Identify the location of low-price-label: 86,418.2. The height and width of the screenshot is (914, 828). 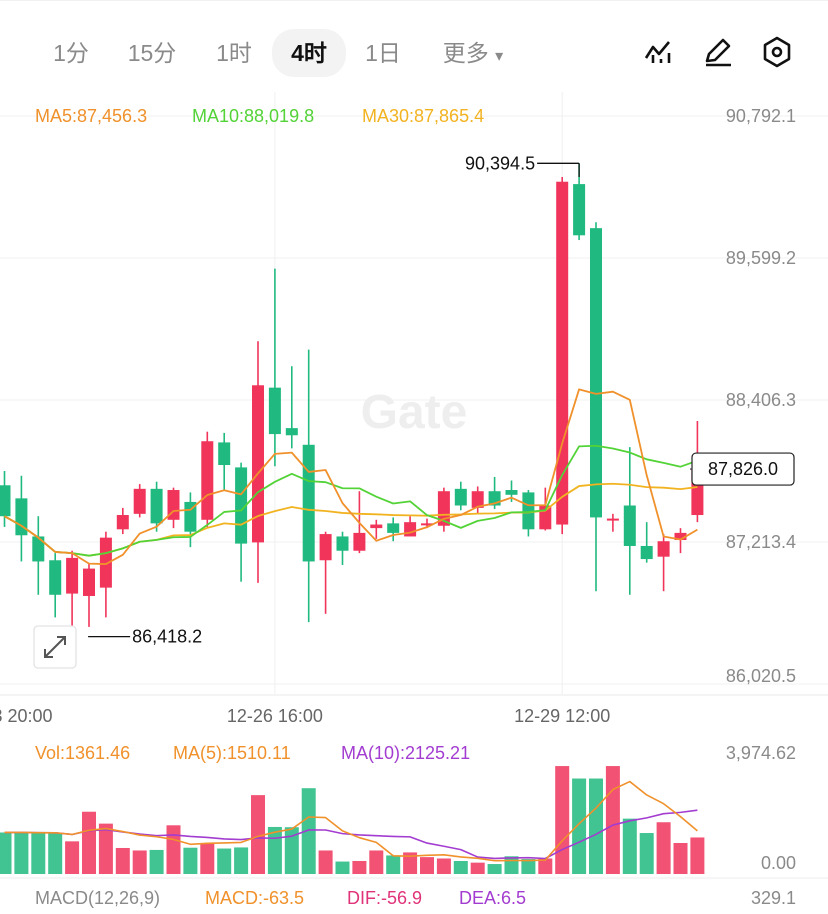
(167, 637).